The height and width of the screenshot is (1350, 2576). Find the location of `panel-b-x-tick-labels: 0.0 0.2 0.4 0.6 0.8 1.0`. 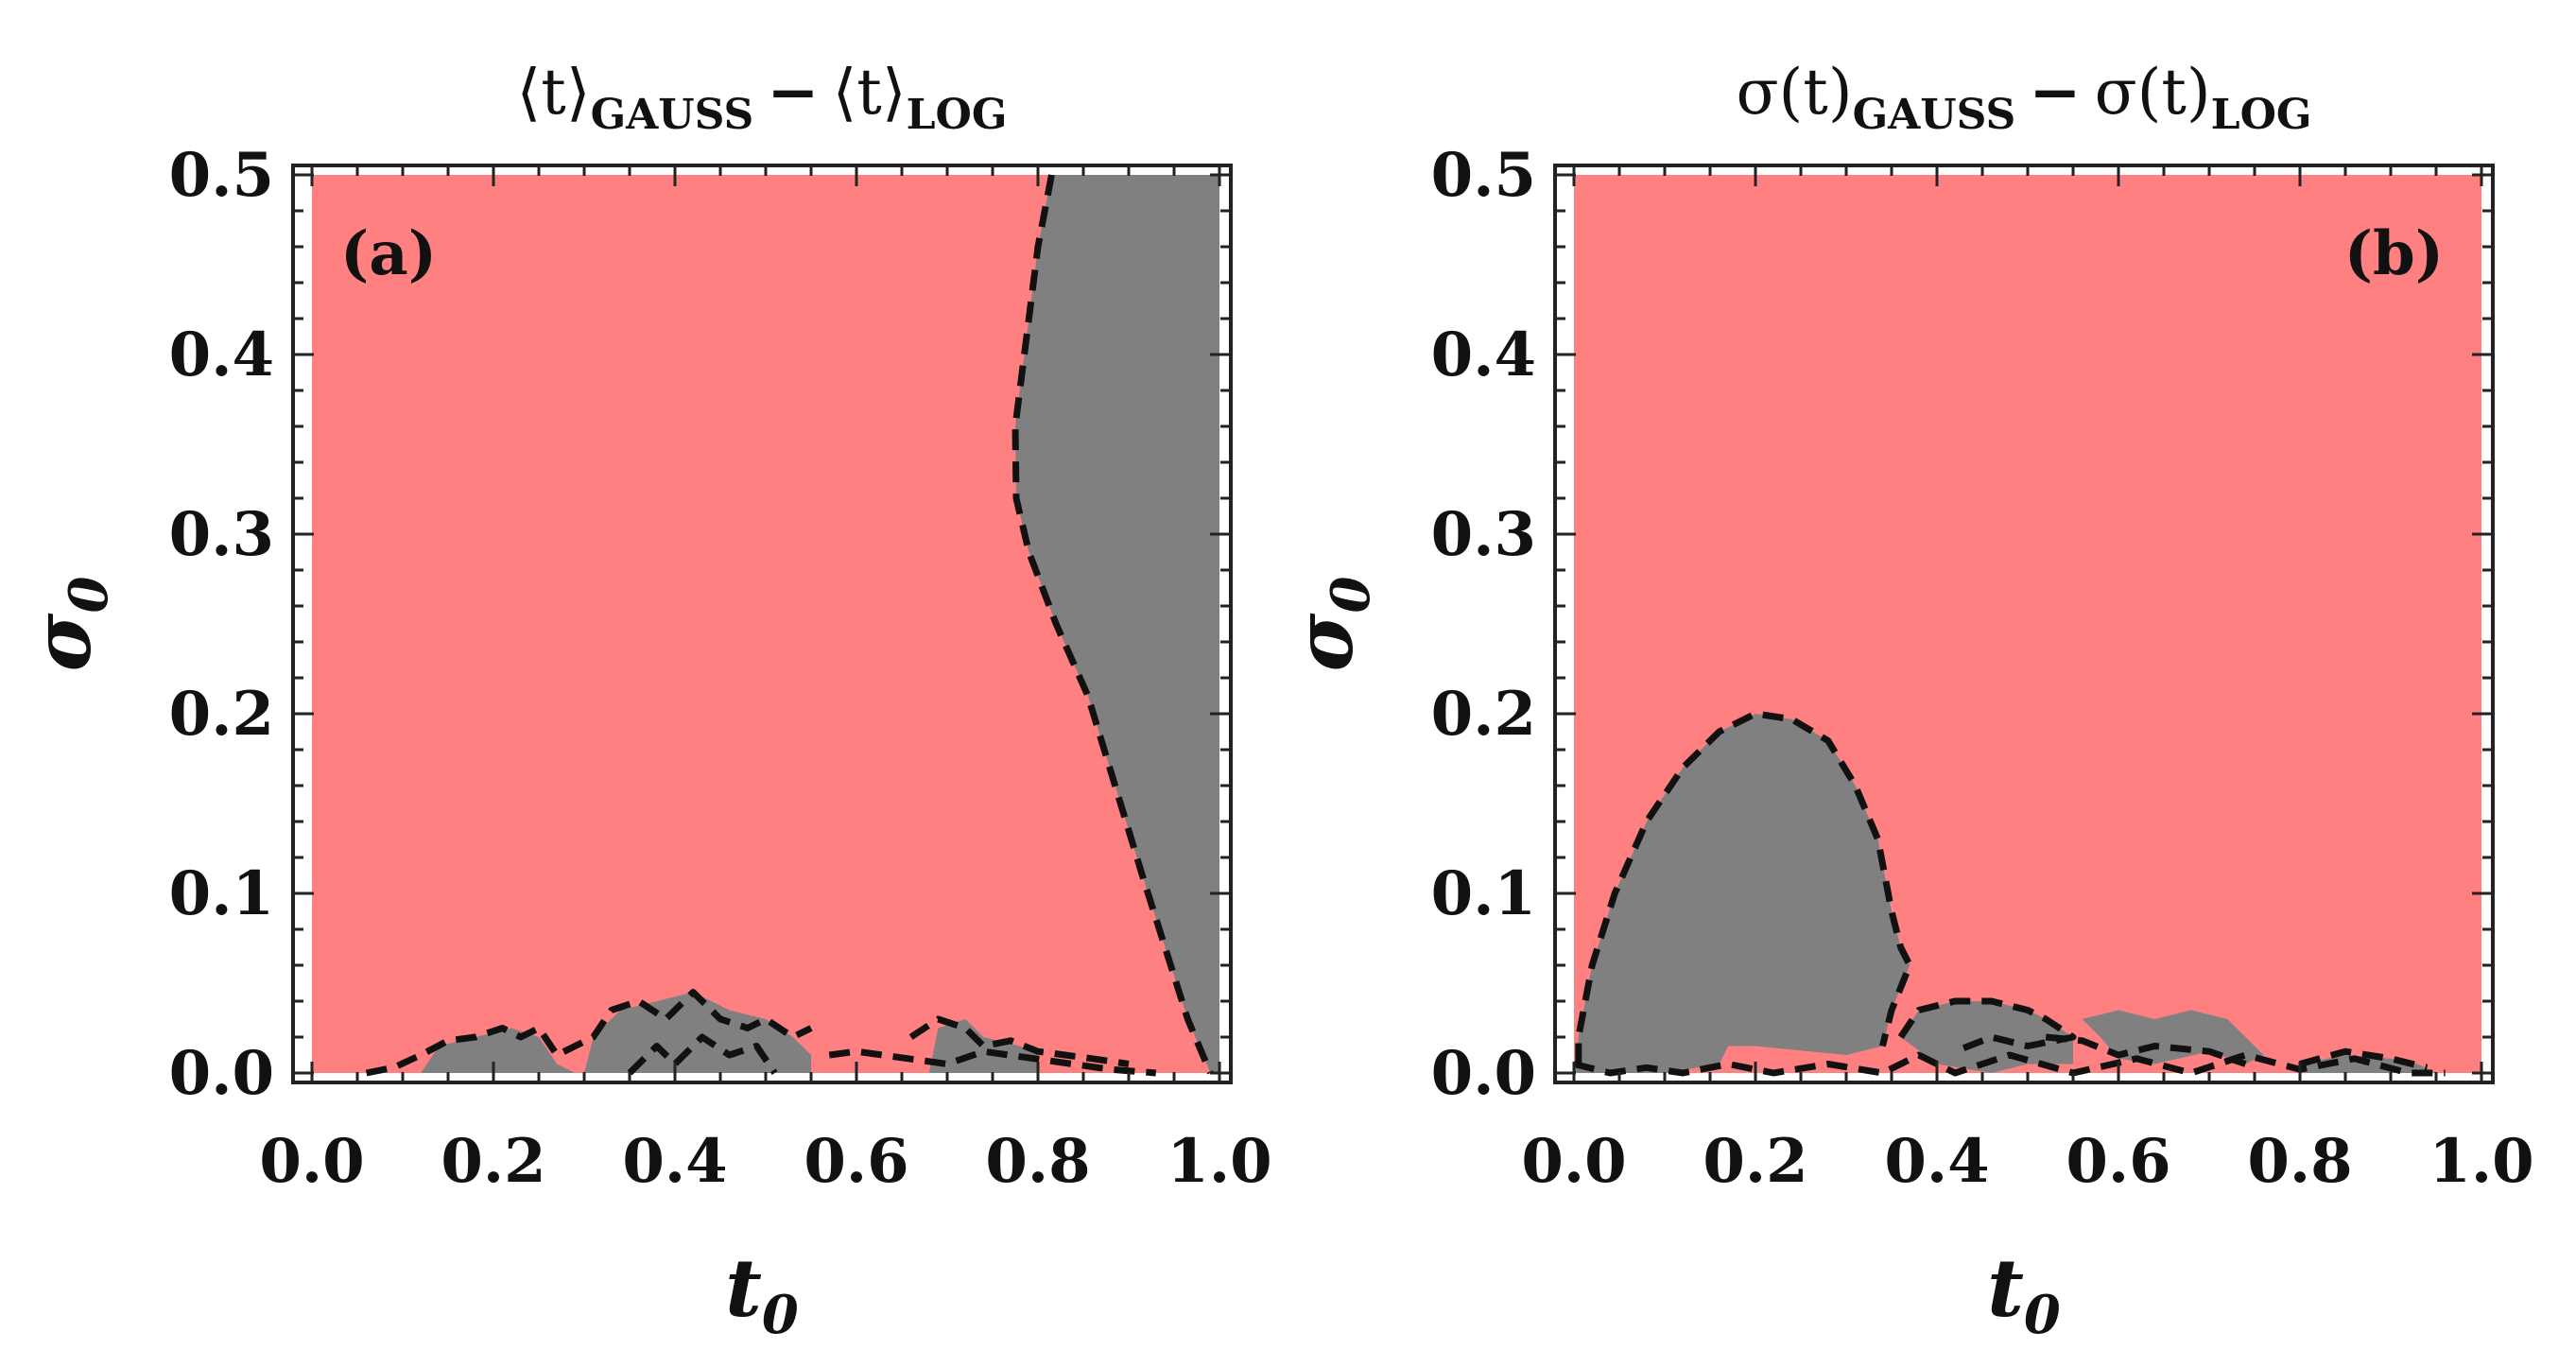

panel-b-x-tick-labels: 0.0 0.2 0.4 0.6 0.8 1.0 is located at coordinates (2027, 1161).